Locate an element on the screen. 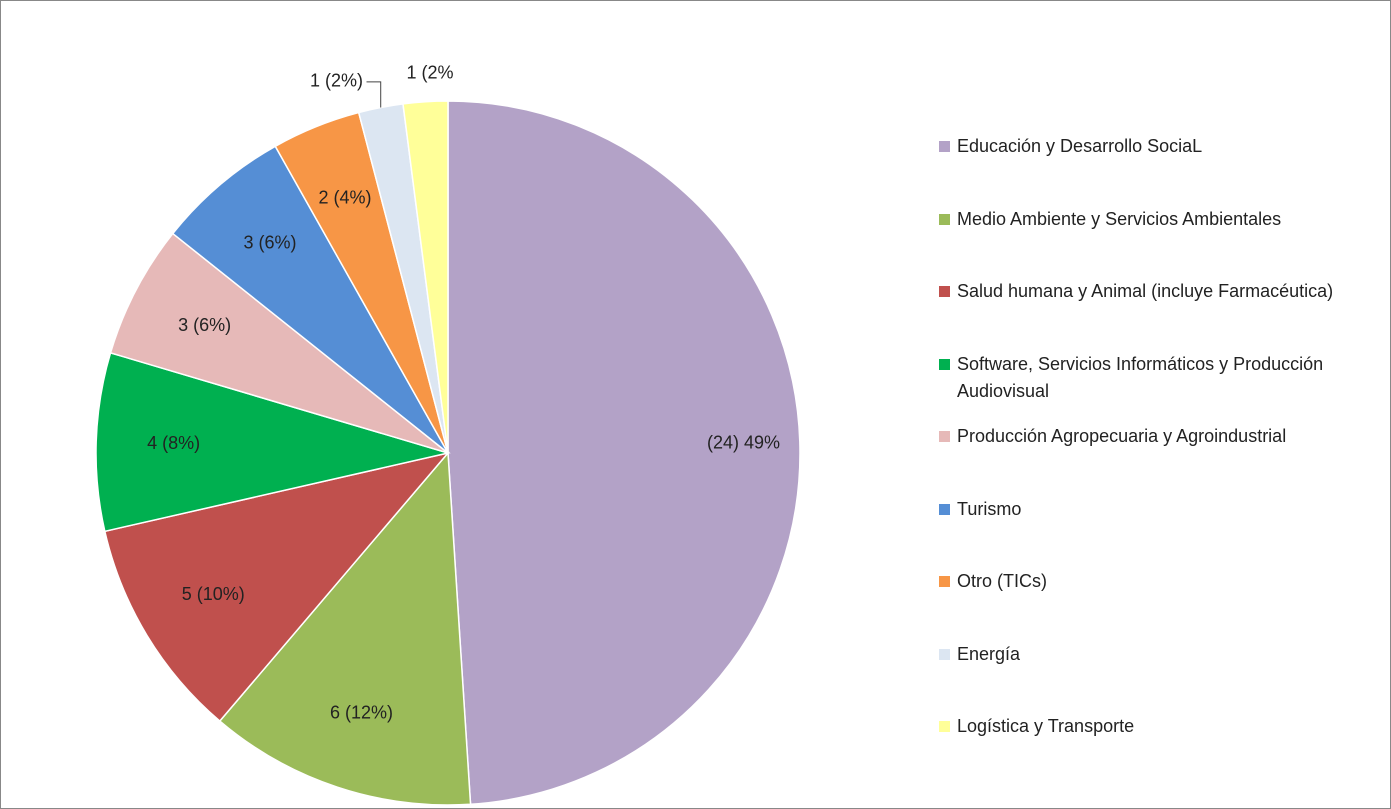 This screenshot has width=1391, height=809. data-label: (24) 49% is located at coordinates (743, 442).